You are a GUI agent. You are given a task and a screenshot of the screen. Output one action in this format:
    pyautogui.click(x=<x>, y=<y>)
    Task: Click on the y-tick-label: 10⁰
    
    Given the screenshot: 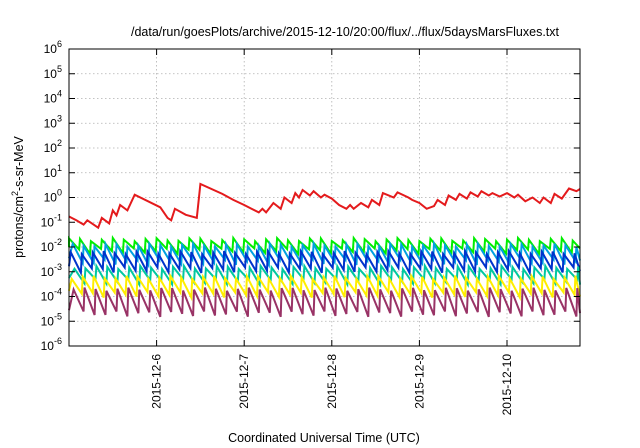 What is the action you would take?
    pyautogui.click(x=53, y=196)
    